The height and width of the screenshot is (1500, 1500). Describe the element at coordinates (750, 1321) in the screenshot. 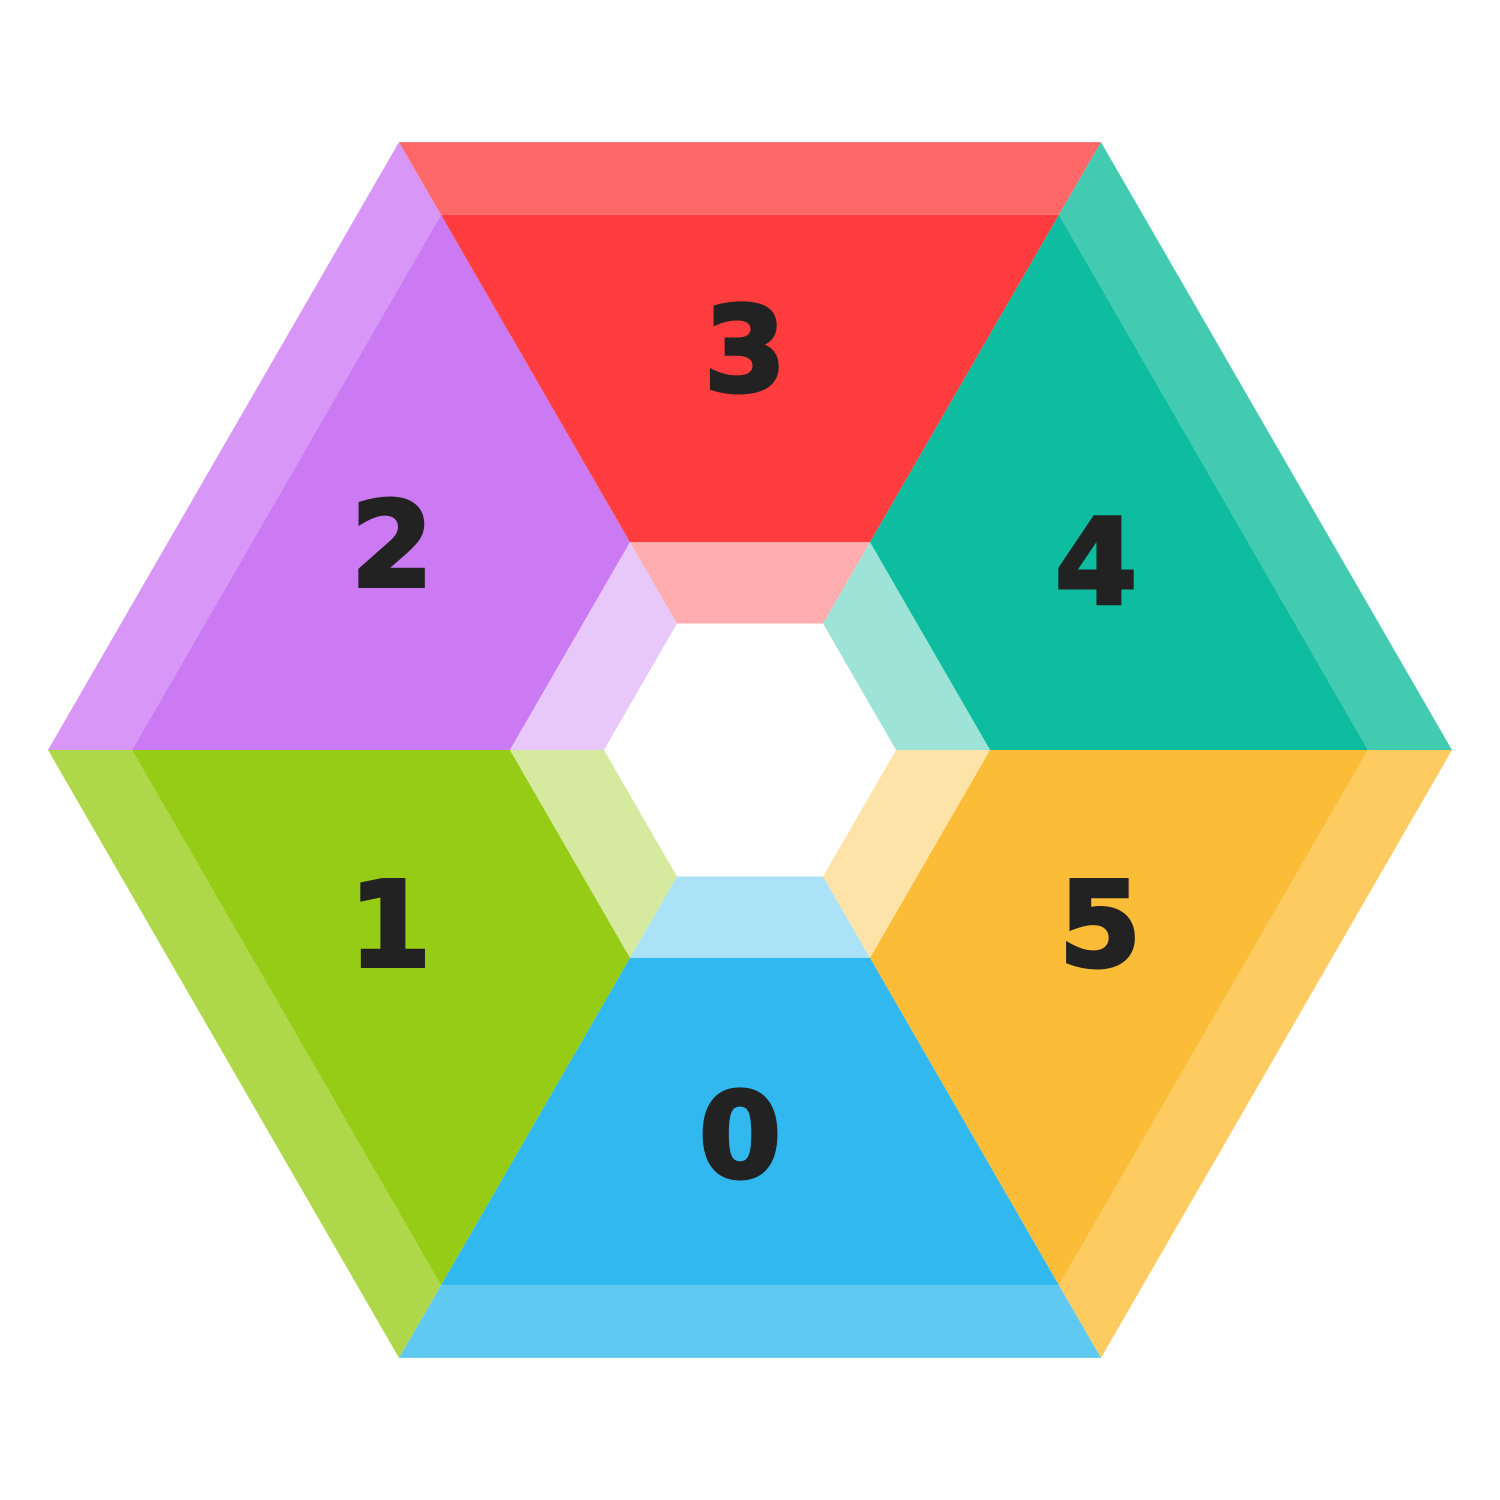

I see `segment-0-outer-bevel` at that location.